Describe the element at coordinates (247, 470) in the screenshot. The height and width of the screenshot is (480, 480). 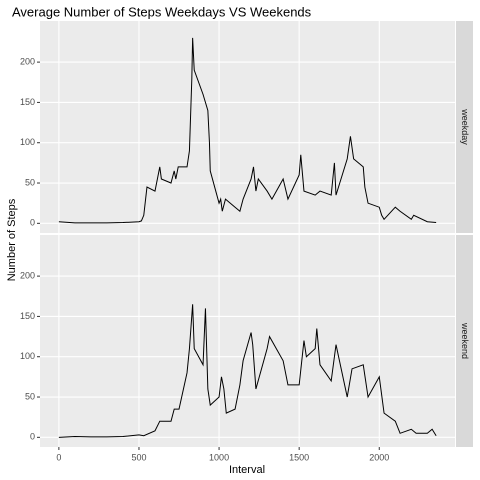
I see `x-axis-title: Interval` at that location.